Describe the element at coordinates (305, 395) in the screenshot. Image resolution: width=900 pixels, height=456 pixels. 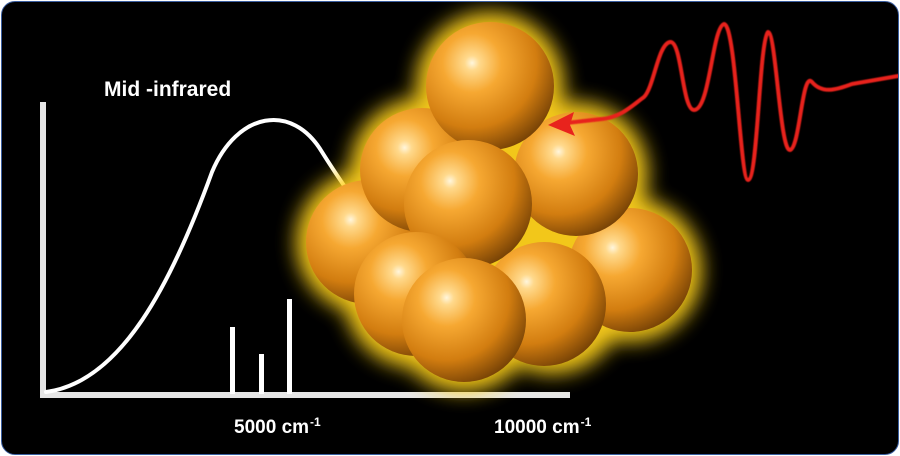
I see `x-axis` at that location.